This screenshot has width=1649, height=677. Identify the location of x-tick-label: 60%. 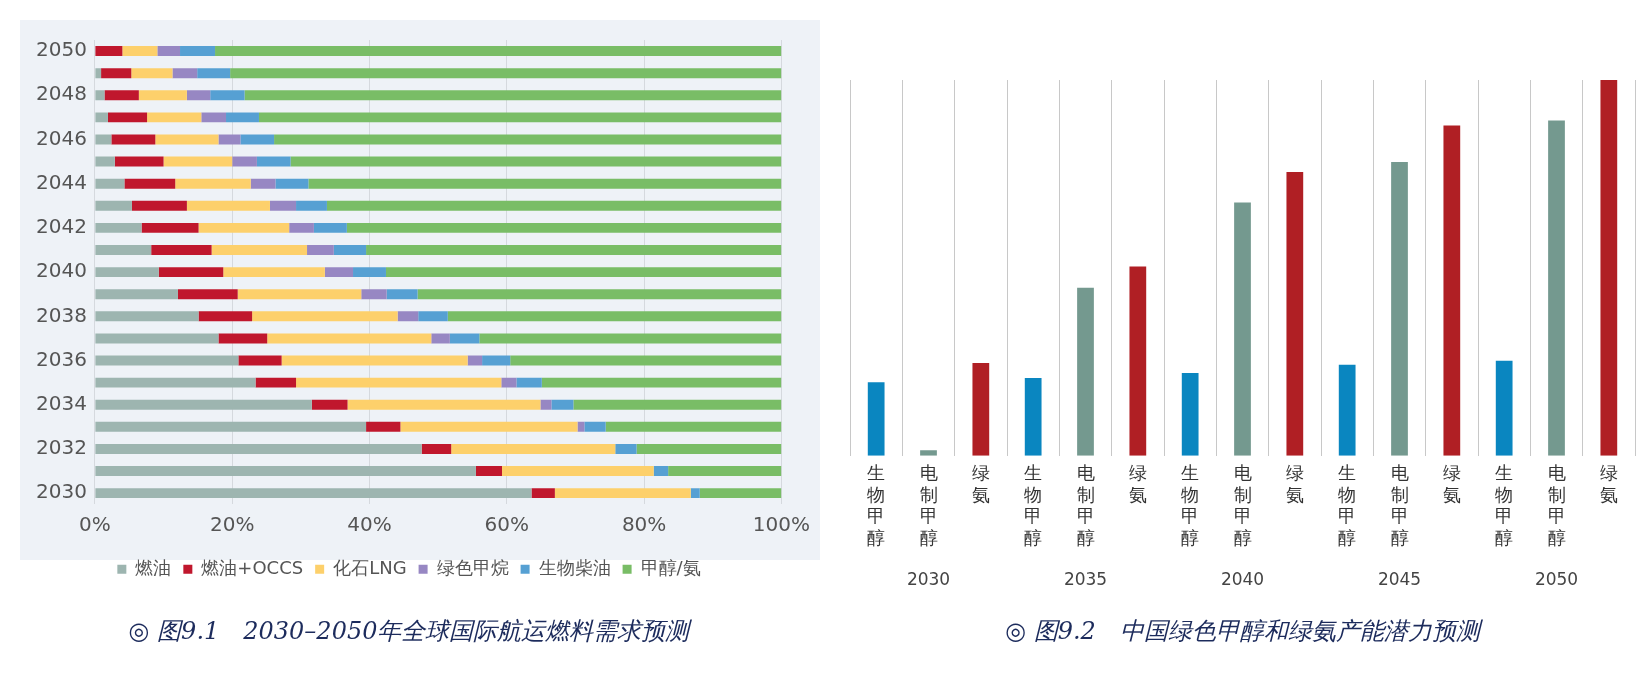
(507, 524).